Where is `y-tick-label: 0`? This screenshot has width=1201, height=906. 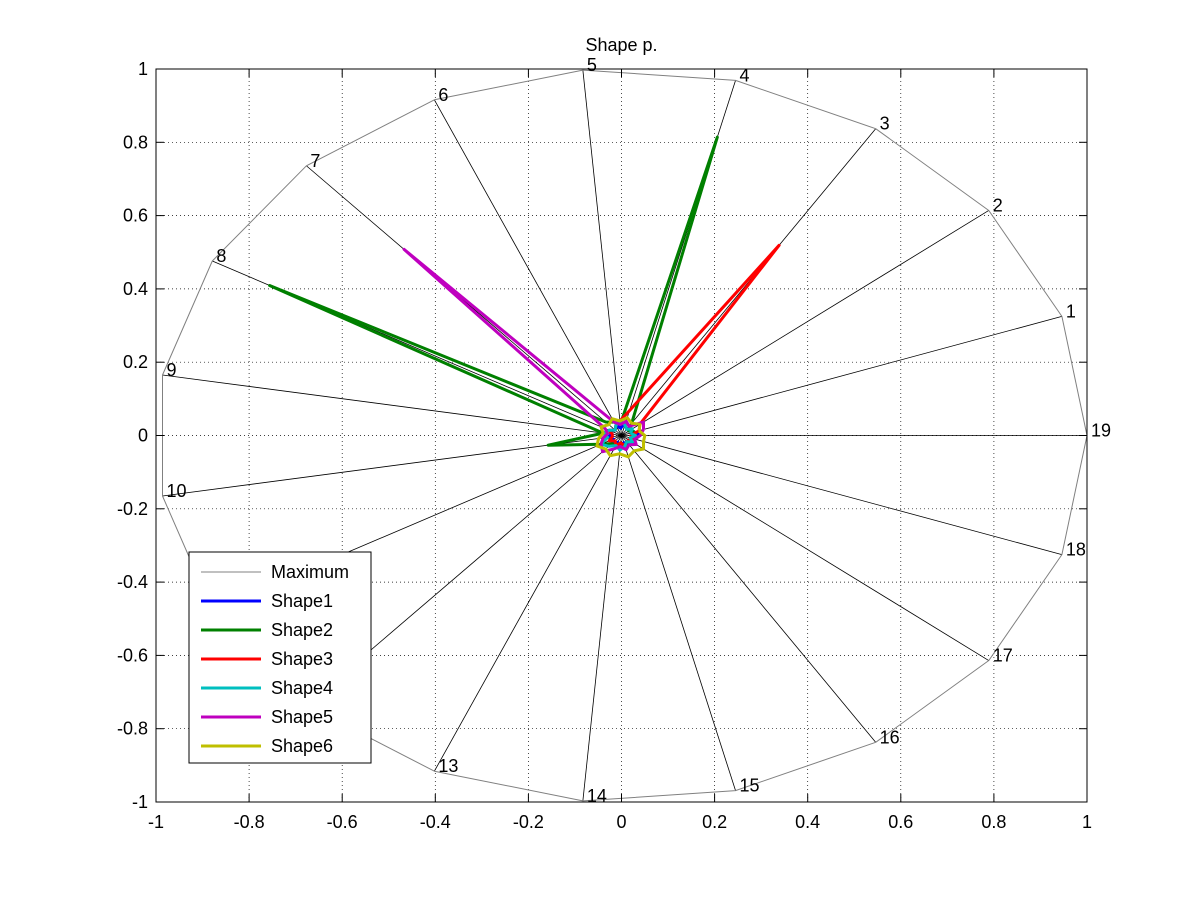 y-tick-label: 0 is located at coordinates (143, 436).